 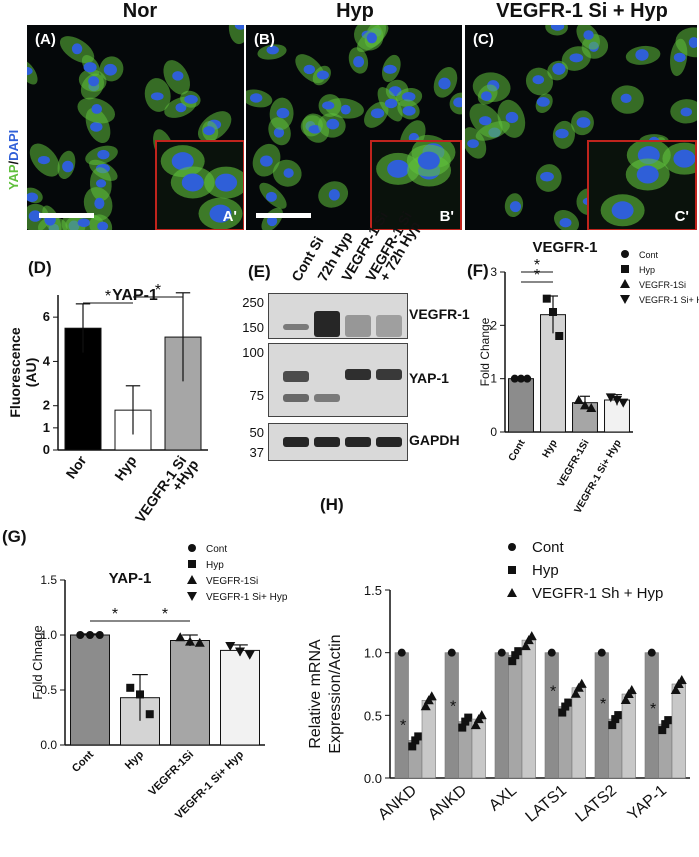 I want to click on x-tick-label: VEGFR-1Si, so click(x=172, y=774).